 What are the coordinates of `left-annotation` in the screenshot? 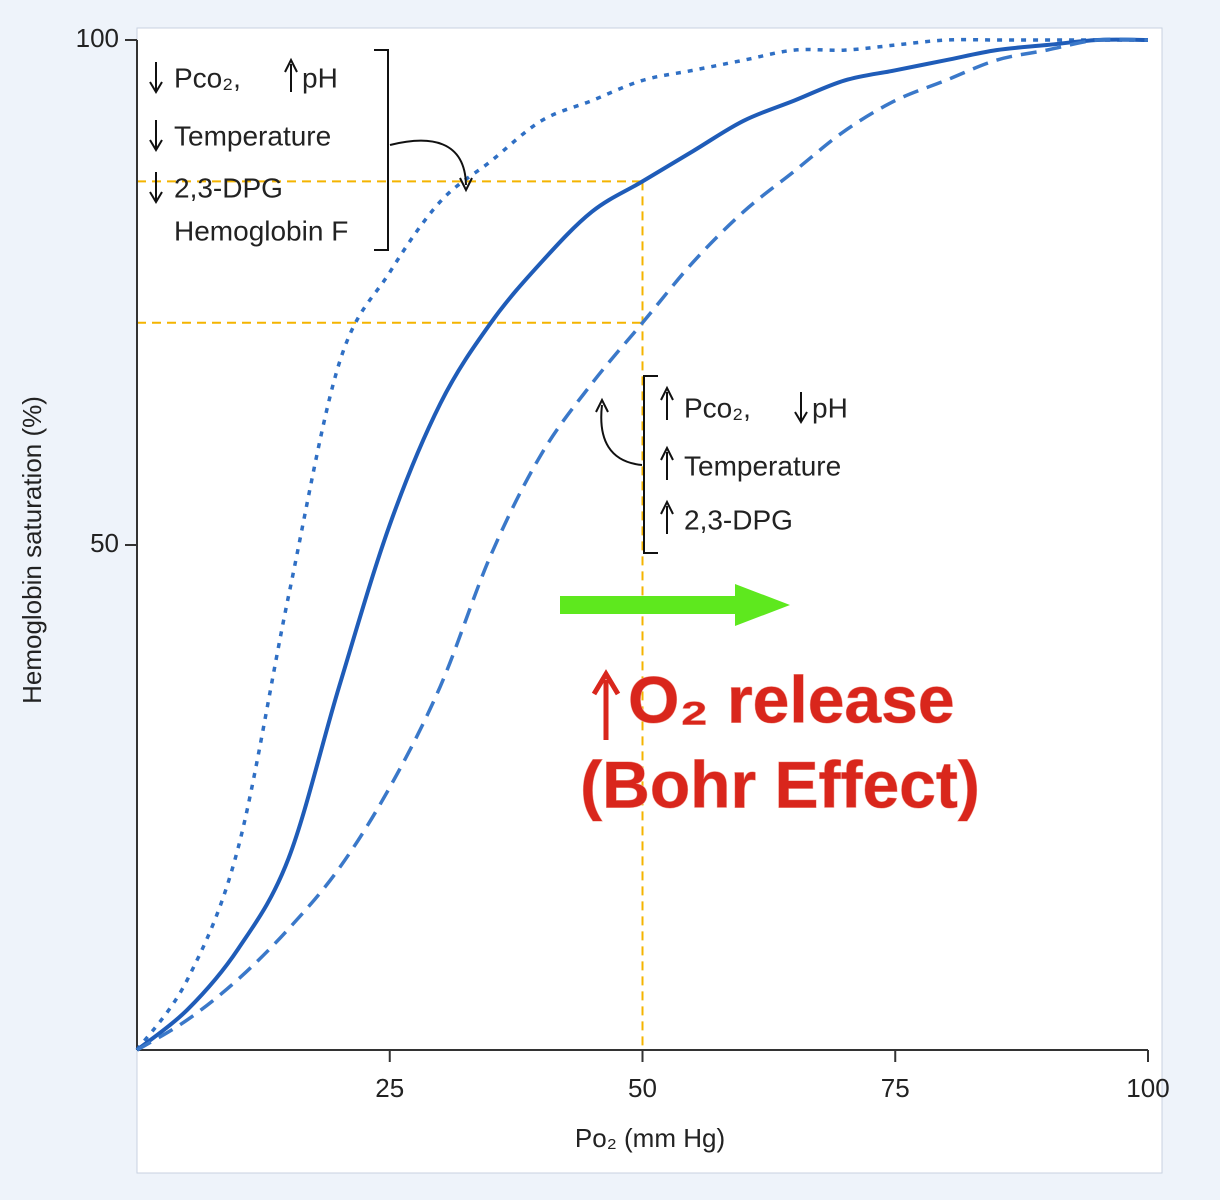 It's located at (311, 150).